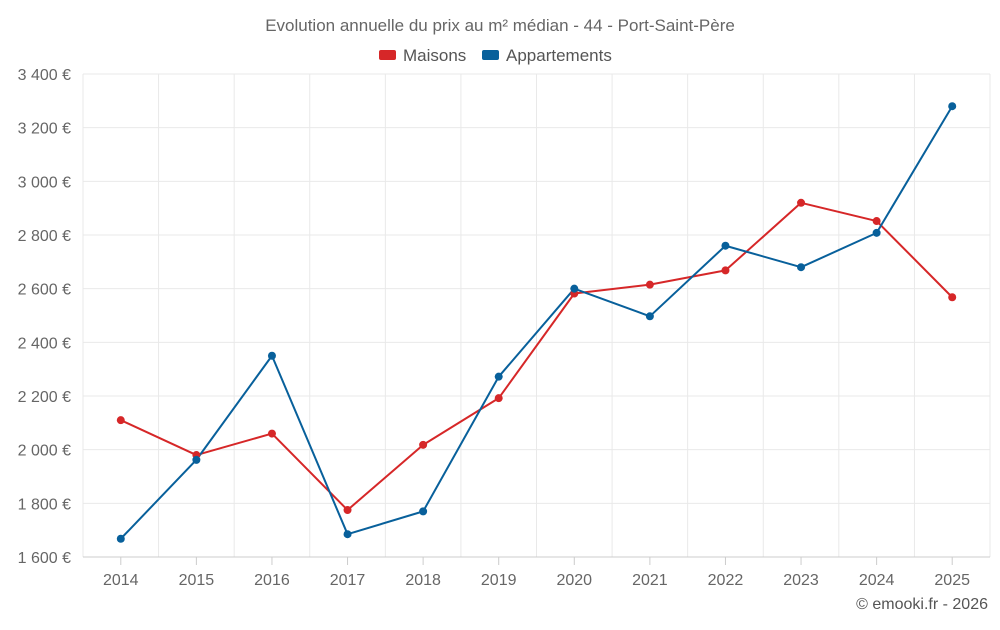 This screenshot has height=630, width=1000. I want to click on y-tick-label: 1 800 €, so click(44, 504).